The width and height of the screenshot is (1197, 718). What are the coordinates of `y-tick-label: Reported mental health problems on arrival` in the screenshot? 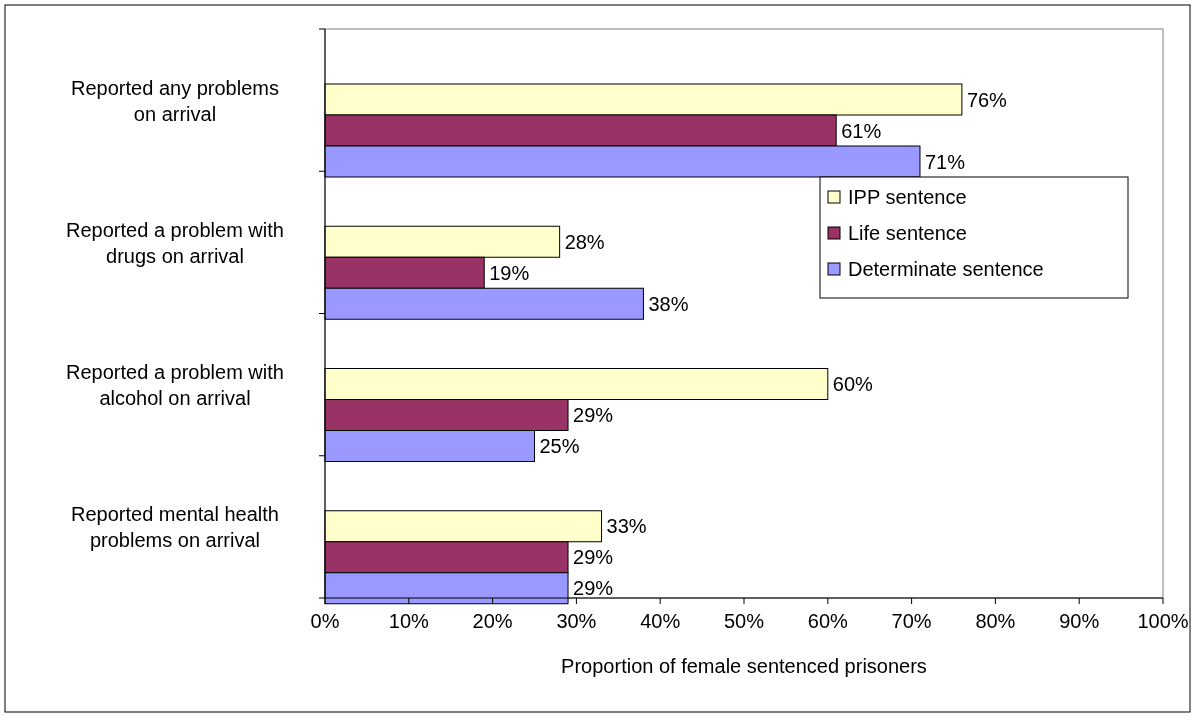 It's located at (175, 527).